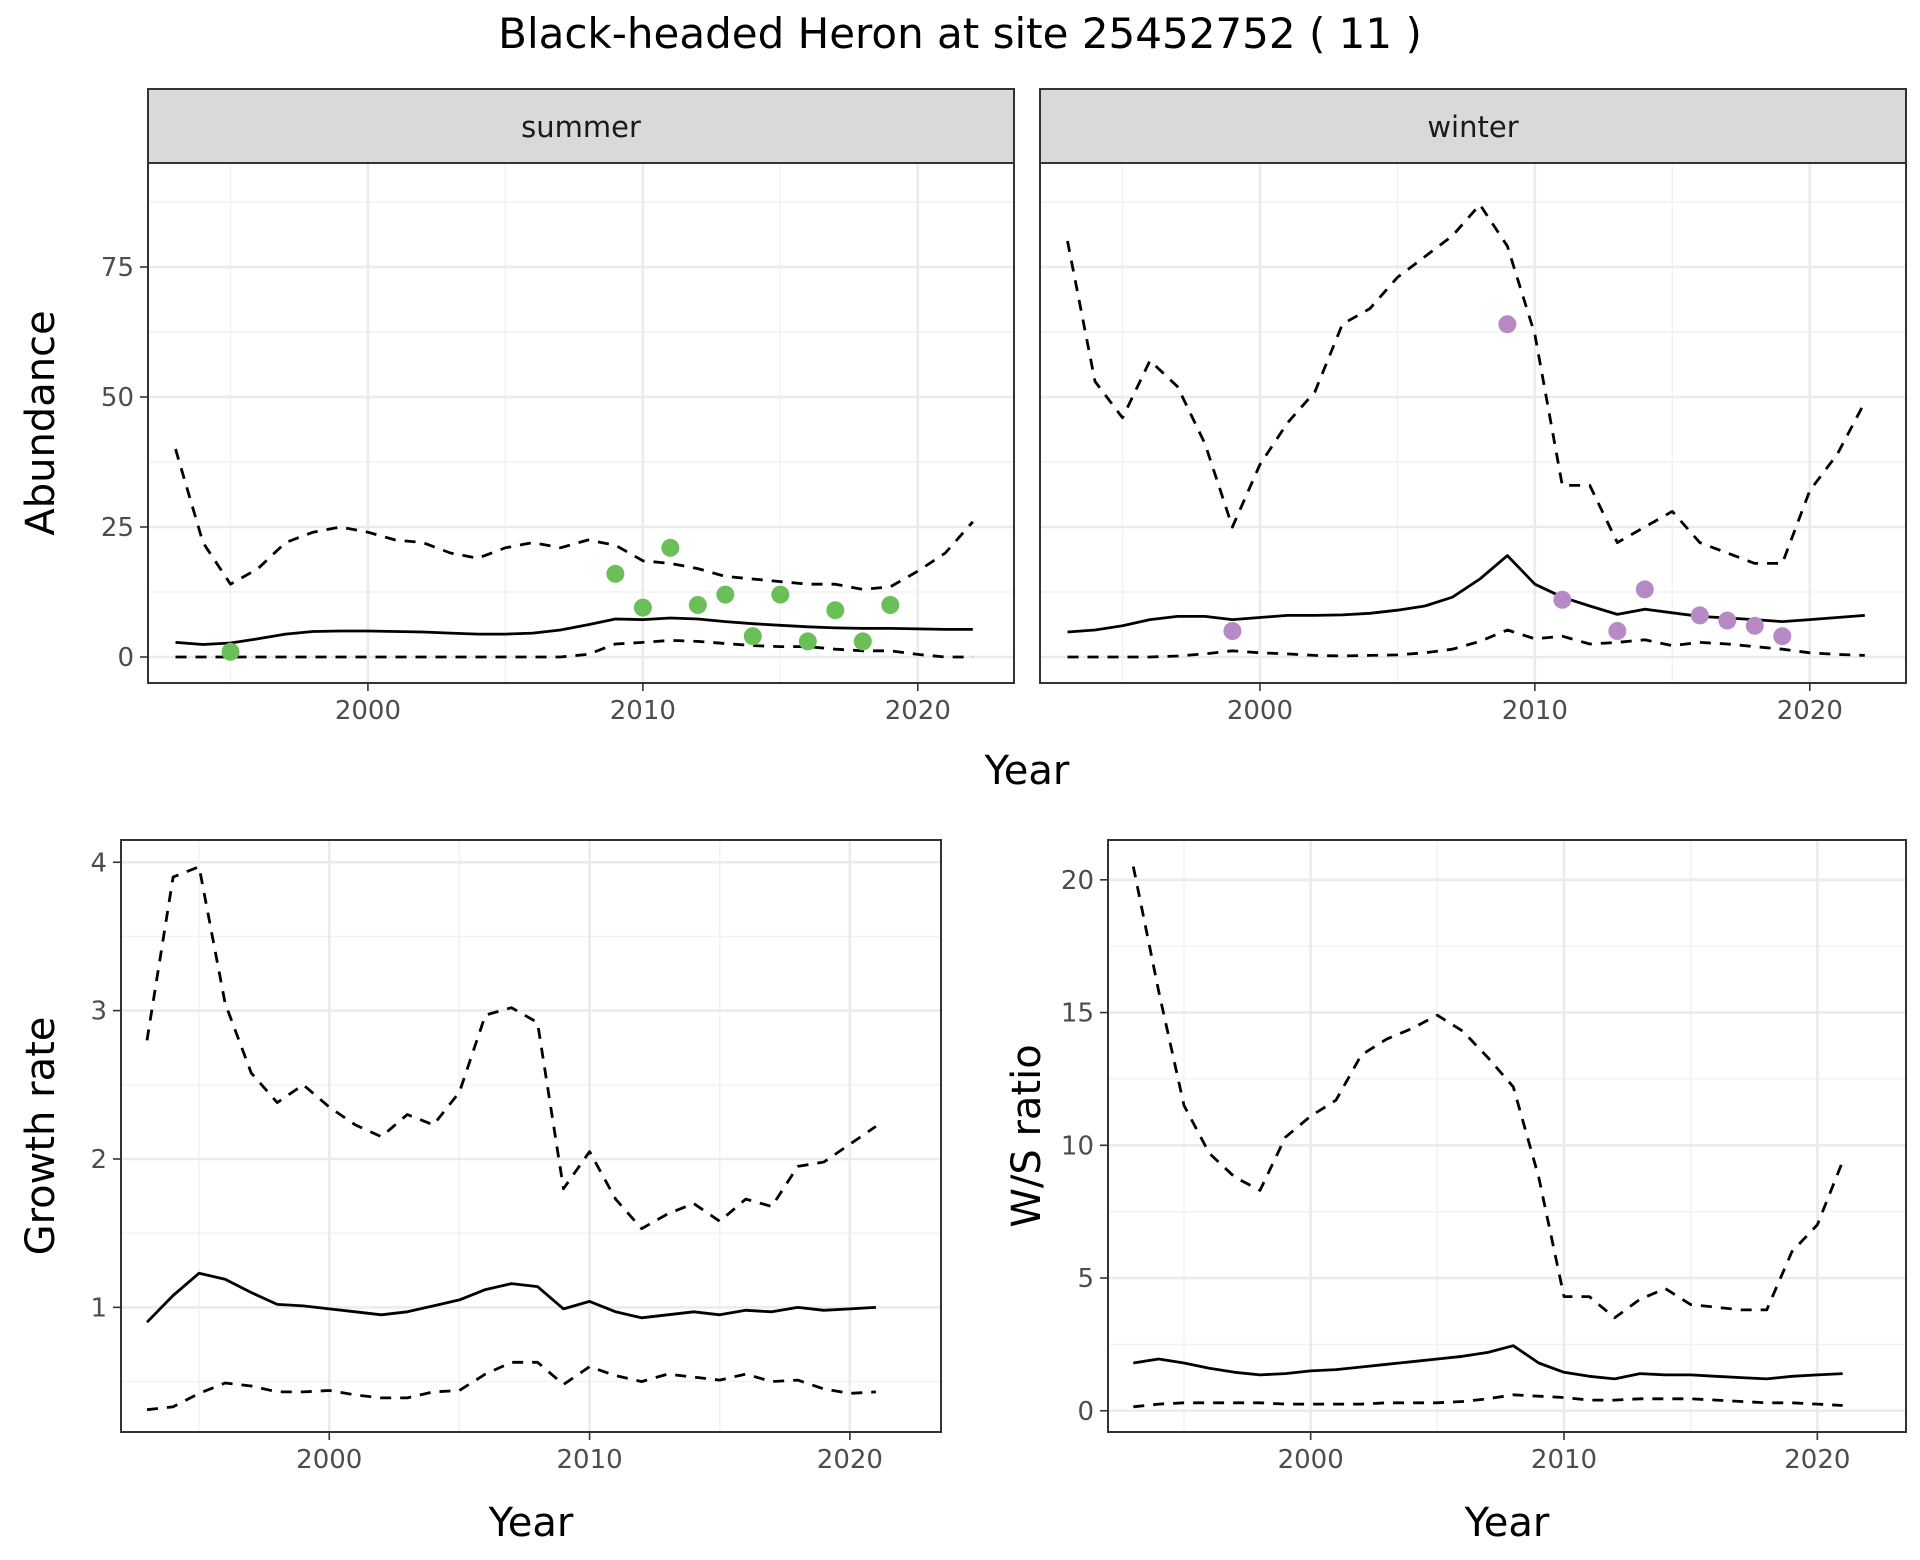 The image size is (1920, 1560). Describe the element at coordinates (1077, 1146) in the screenshot. I see `ws-ratio-y-tick-label: 10` at that location.